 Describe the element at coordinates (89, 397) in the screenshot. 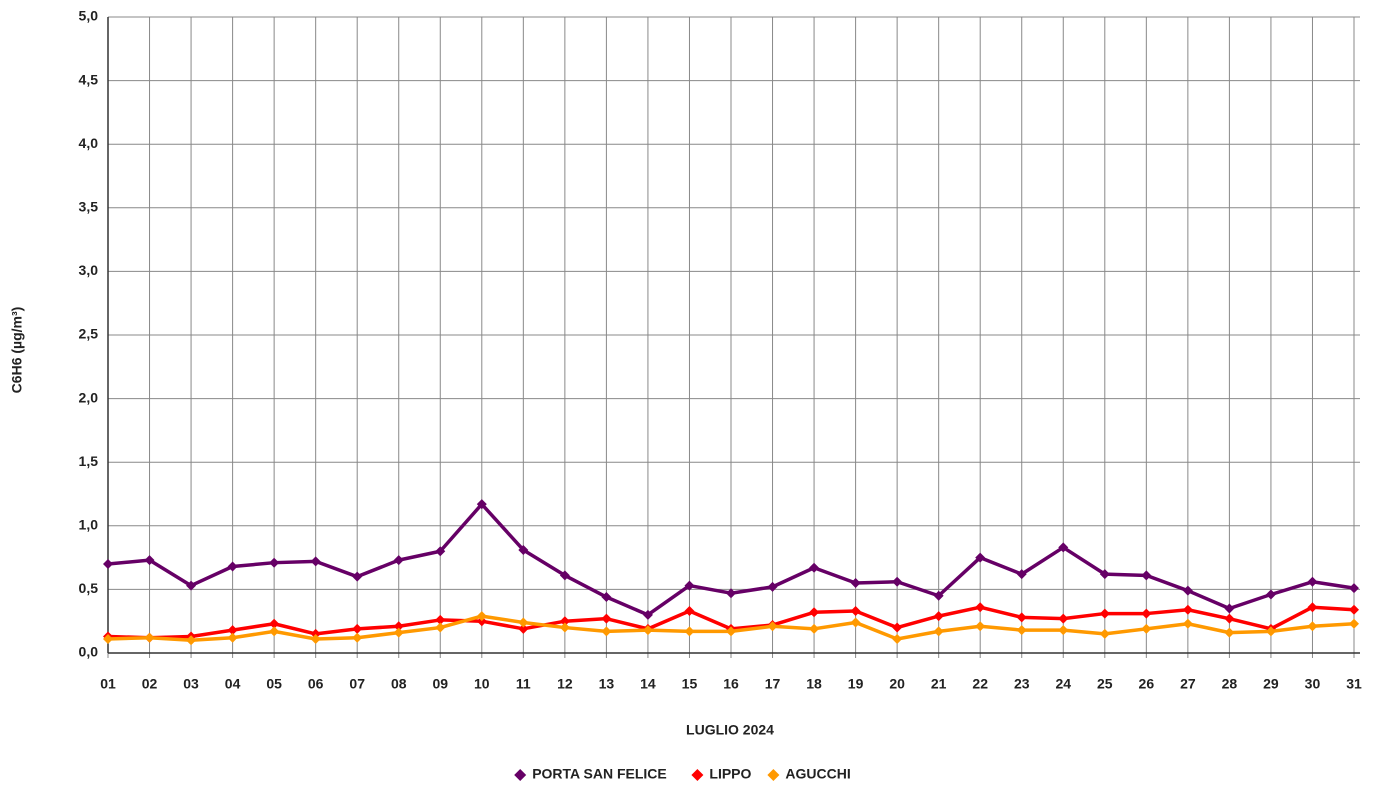

I see `y-tick-label: 2,0` at that location.